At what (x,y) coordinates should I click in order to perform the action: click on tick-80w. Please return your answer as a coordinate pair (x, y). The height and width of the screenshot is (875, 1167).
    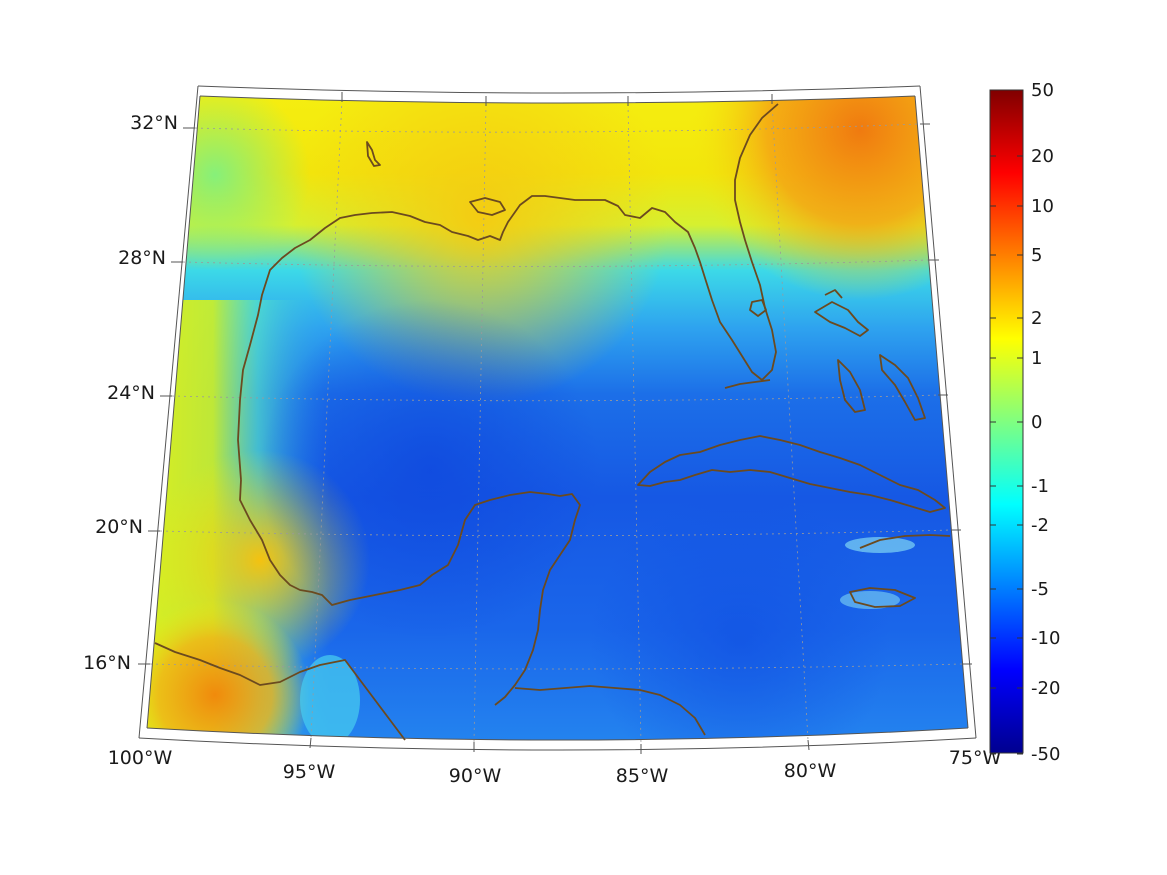
    Looking at the image, I should click on (808, 745).